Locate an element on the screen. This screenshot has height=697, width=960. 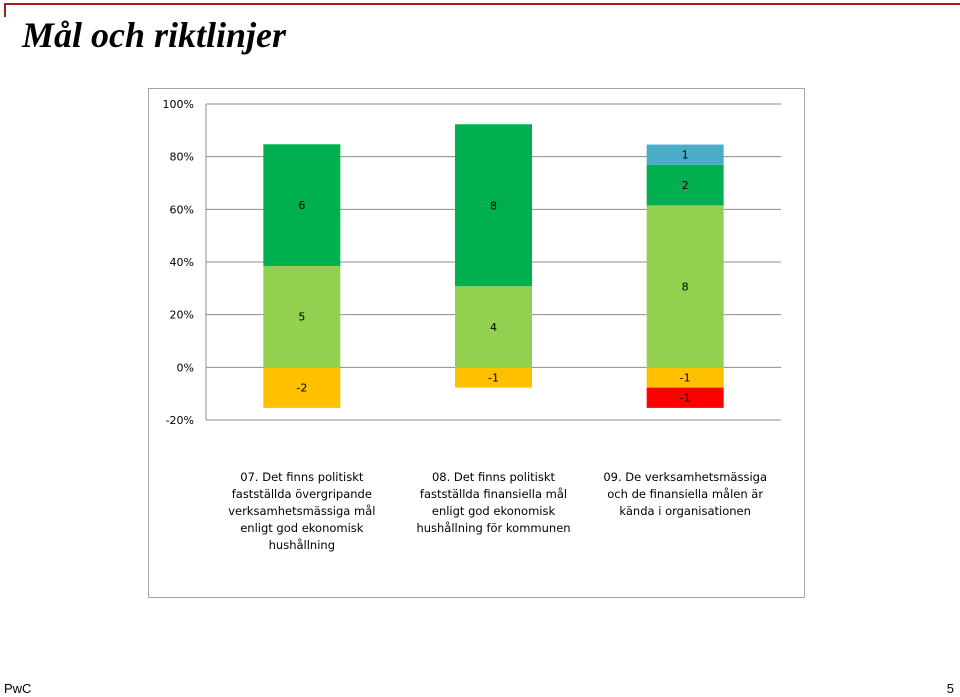
data-label: 2 is located at coordinates (685, 185).